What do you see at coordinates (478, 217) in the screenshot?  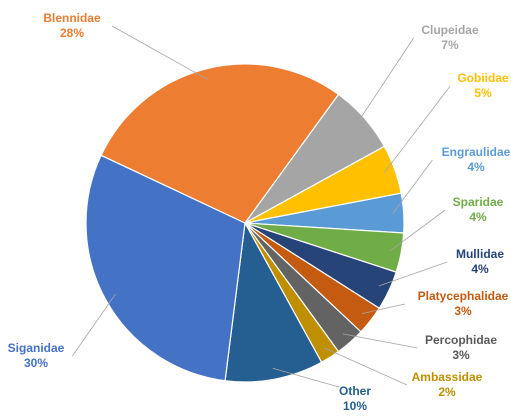 I see `slice-value-sparidae: 4%` at bounding box center [478, 217].